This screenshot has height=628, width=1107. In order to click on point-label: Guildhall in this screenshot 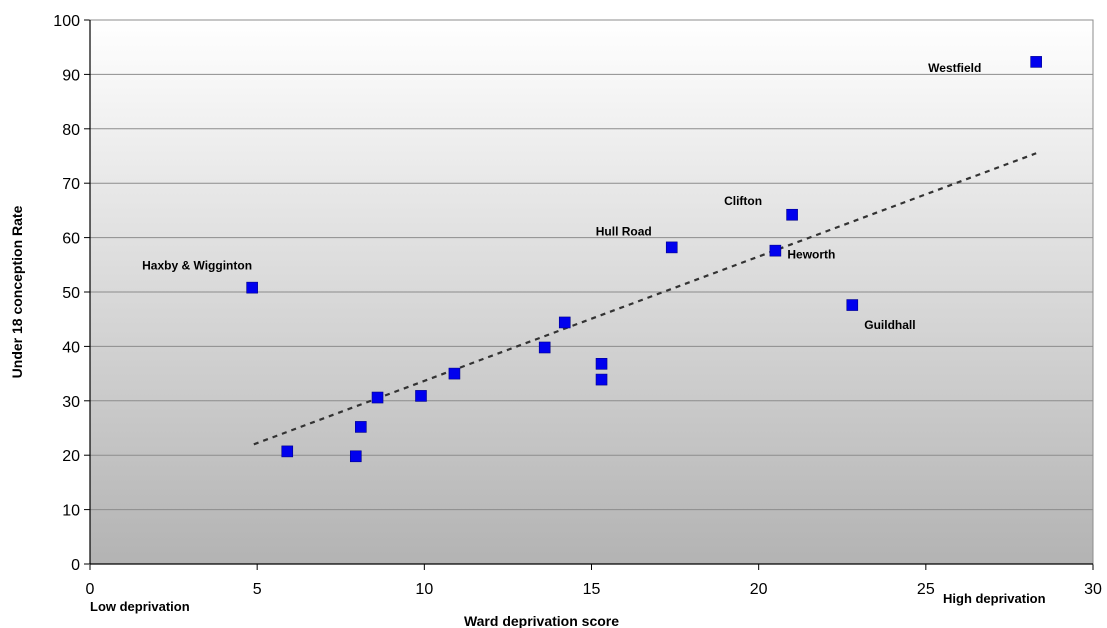, I will do `click(889, 325)`.